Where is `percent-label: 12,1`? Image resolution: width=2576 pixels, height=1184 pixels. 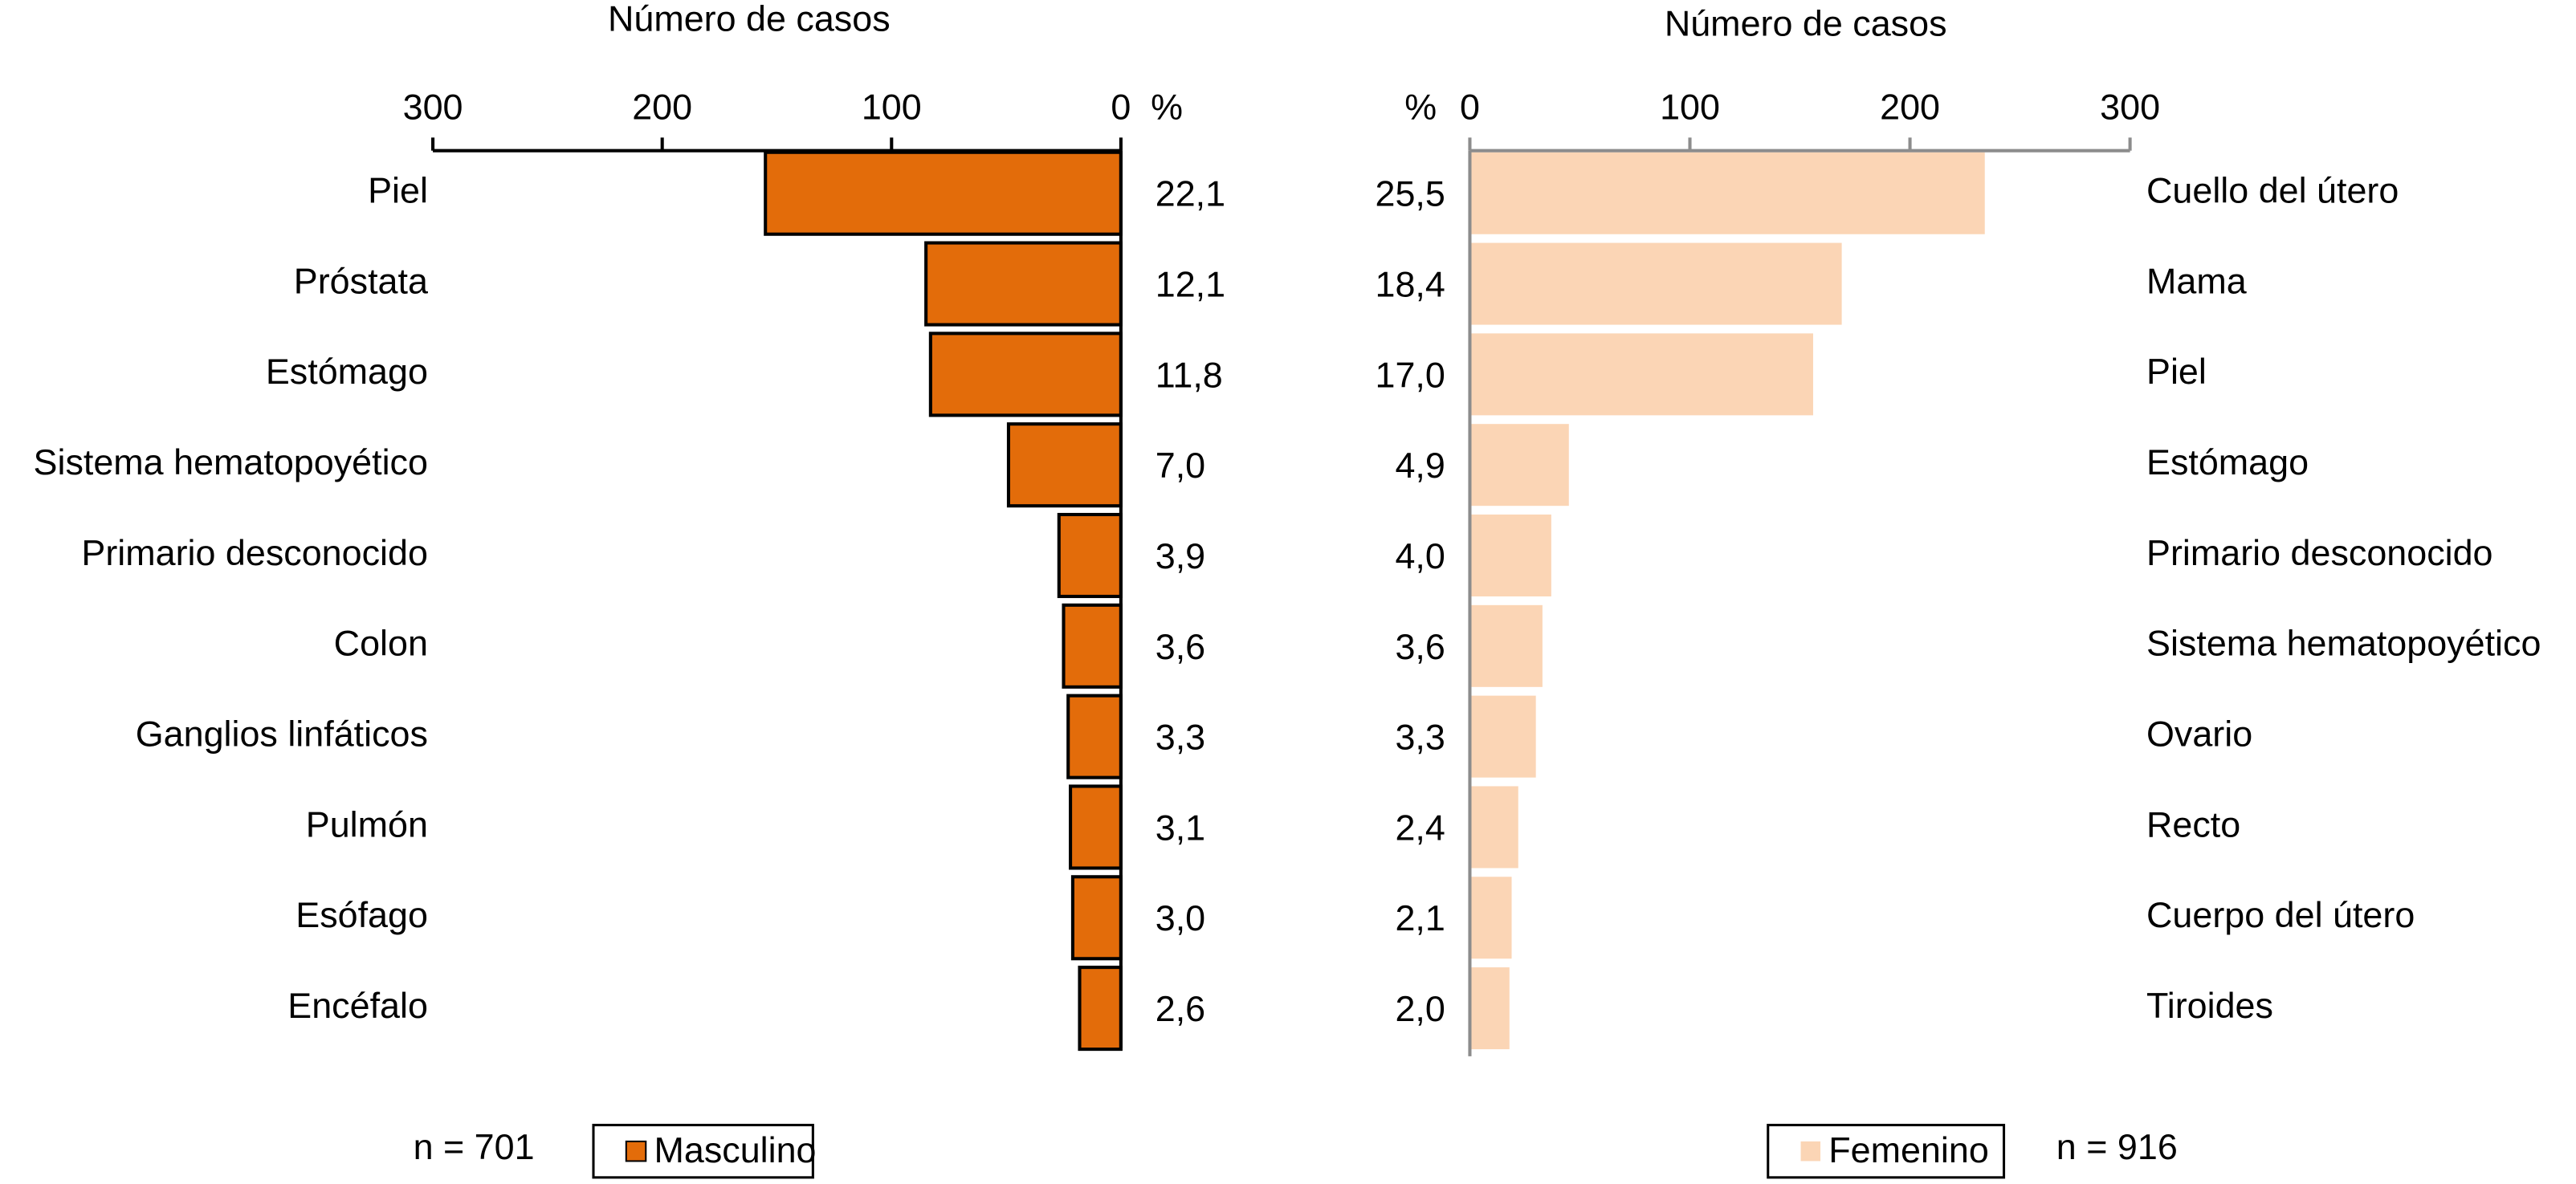
percent-label: 12,1 is located at coordinates (1190, 283).